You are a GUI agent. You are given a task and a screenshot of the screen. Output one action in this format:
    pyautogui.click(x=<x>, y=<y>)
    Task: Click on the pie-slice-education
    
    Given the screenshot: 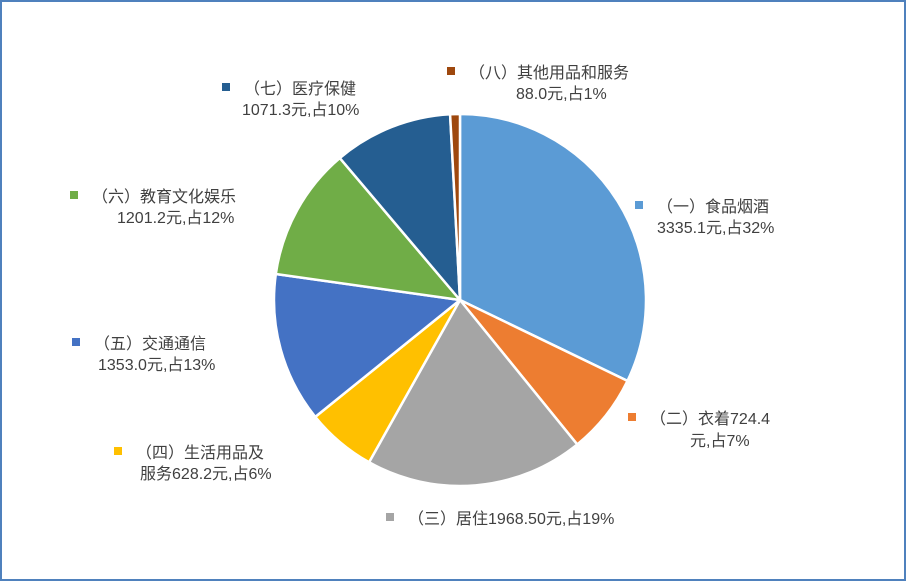 What is the action you would take?
    pyautogui.click(x=368, y=229)
    